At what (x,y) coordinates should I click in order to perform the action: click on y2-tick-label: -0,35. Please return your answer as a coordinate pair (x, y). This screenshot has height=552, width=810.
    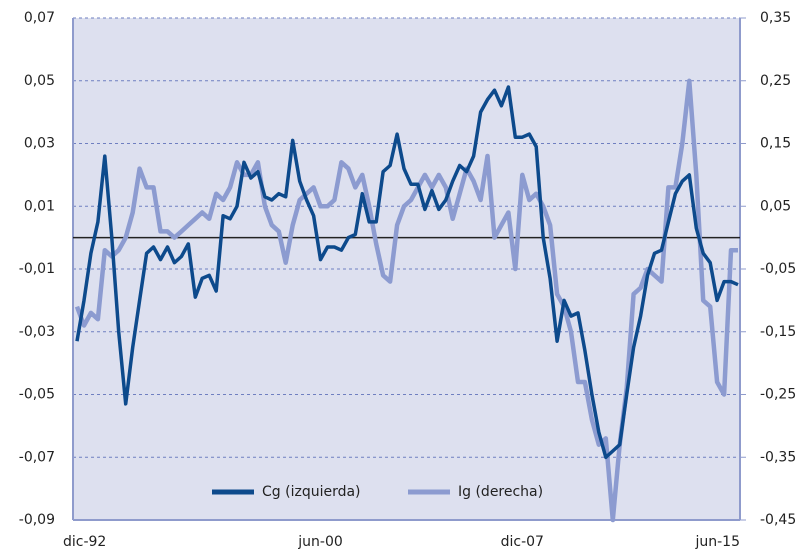
    Looking at the image, I should click on (778, 457).